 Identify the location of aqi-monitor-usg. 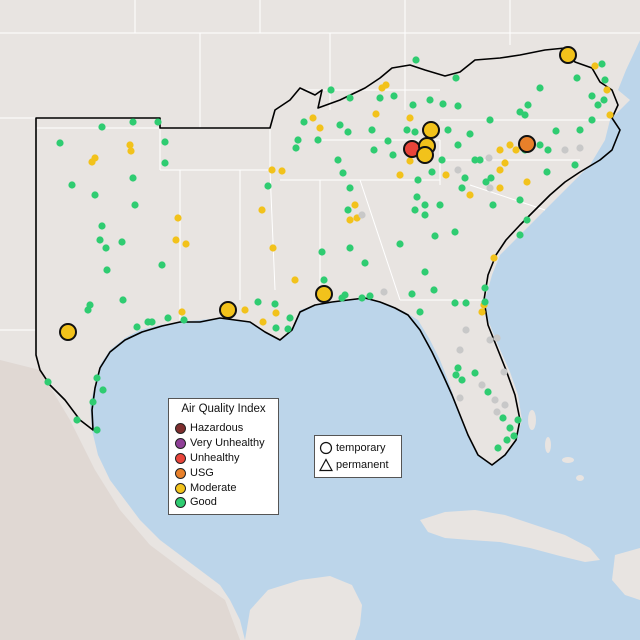
(527, 144).